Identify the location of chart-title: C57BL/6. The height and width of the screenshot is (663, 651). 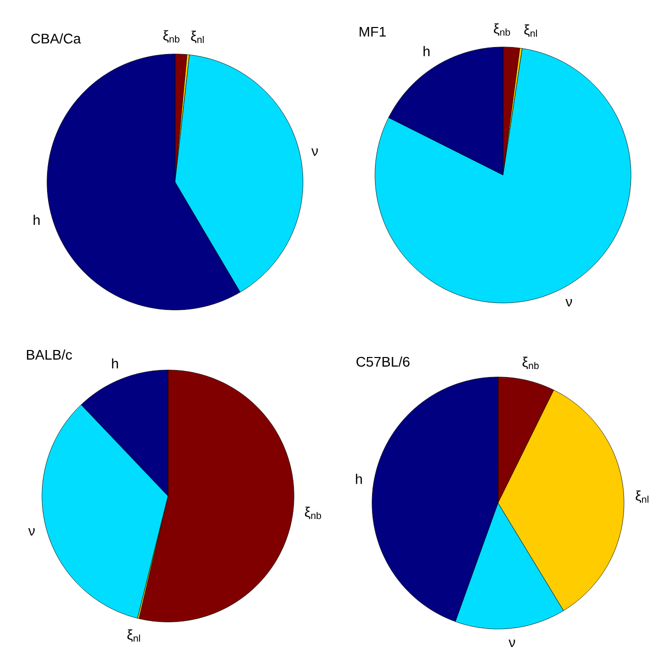
(383, 361).